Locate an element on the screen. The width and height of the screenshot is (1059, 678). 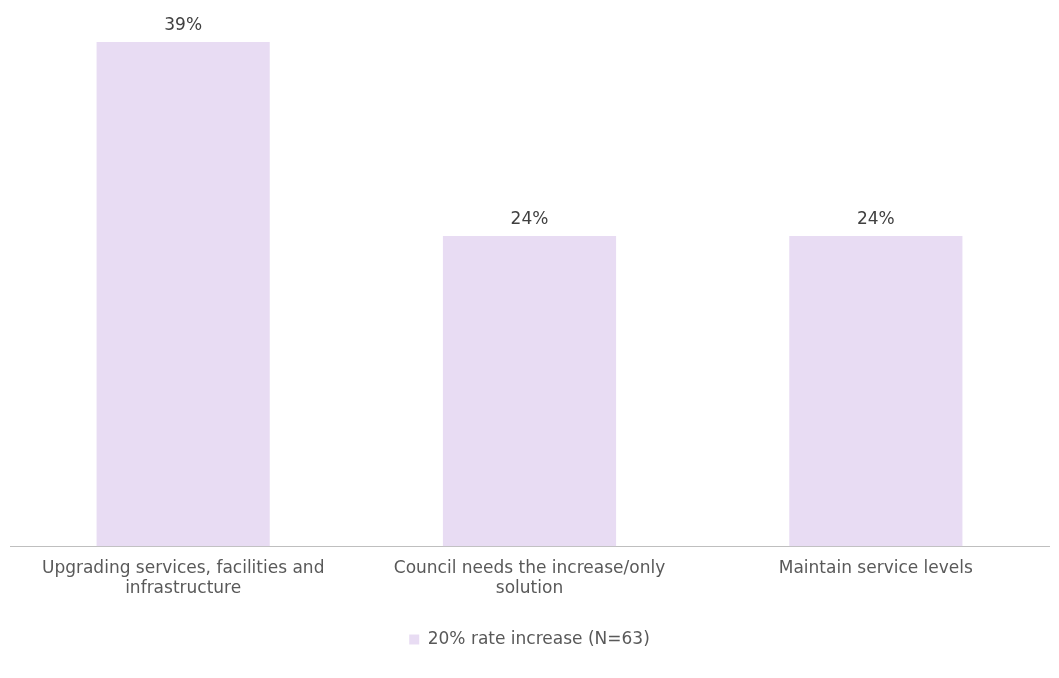
data-label: 39% is located at coordinates (183, 23).